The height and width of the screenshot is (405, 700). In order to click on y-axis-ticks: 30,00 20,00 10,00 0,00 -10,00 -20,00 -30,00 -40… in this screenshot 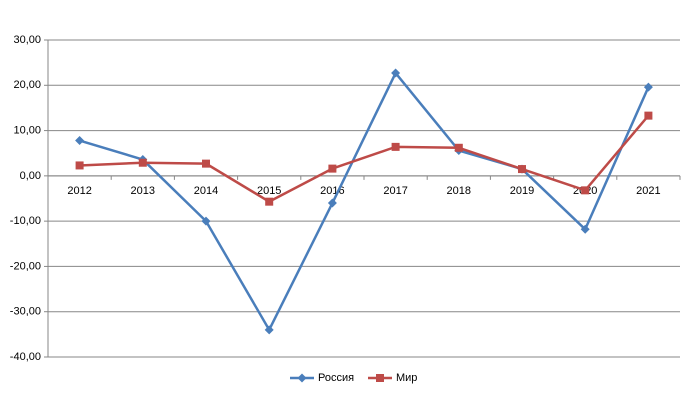, I will do `click(29, 198)`.